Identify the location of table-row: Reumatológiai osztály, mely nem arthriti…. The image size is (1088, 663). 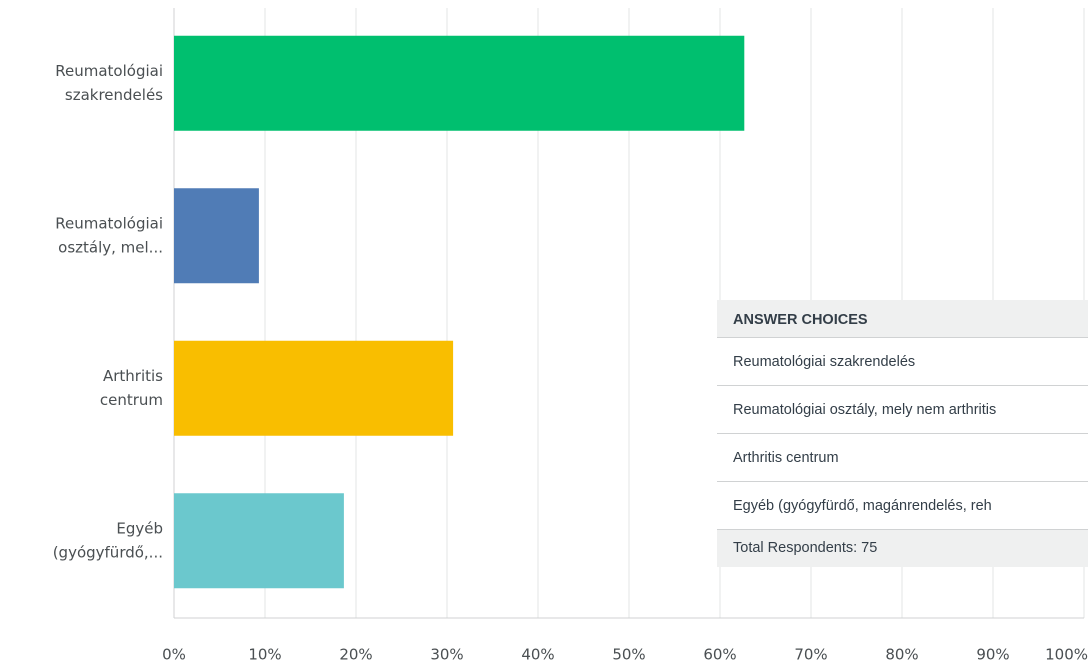
(902, 410).